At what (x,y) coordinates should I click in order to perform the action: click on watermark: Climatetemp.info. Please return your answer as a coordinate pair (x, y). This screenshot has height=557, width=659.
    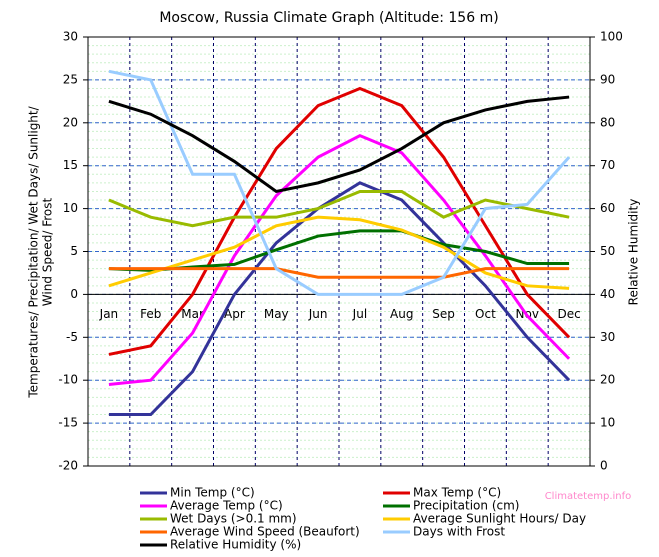
    Looking at the image, I should click on (588, 496).